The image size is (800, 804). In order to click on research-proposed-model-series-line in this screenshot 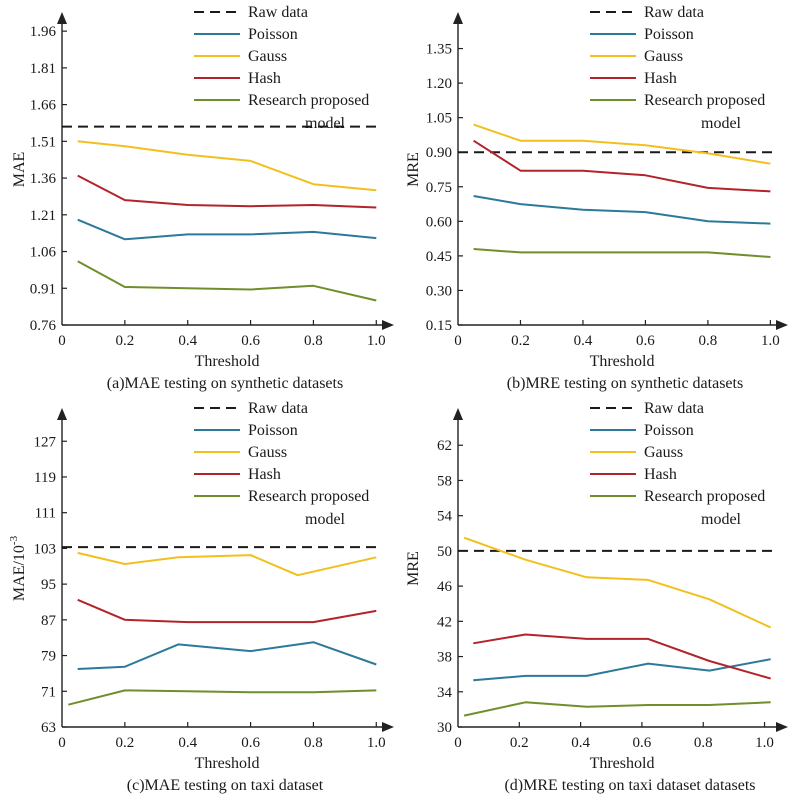, I will do `click(617, 709)`.